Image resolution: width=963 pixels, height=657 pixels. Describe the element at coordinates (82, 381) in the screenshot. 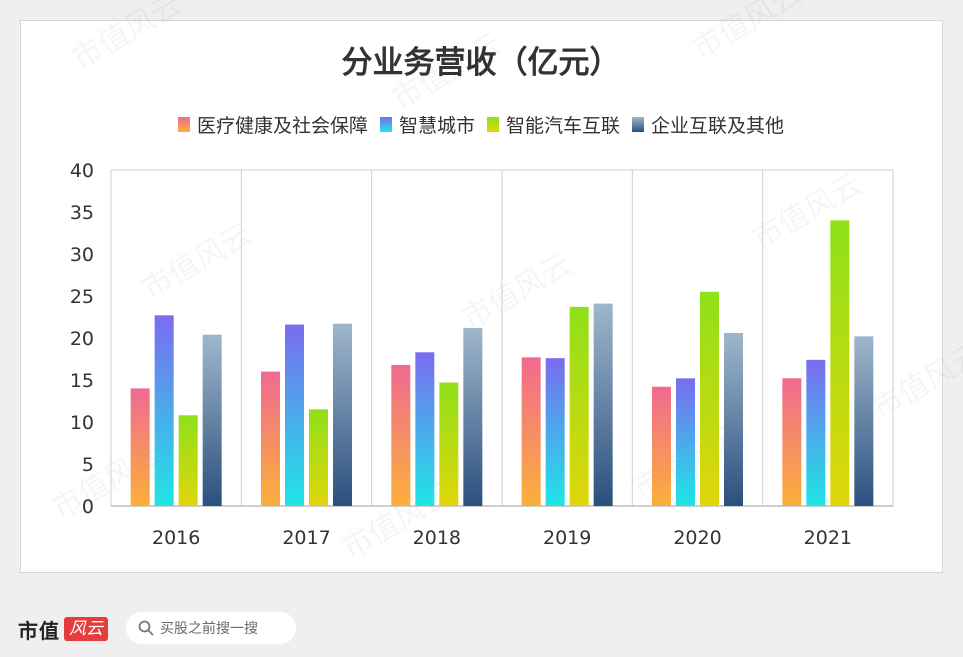

I see `y-tick-label: 15` at that location.